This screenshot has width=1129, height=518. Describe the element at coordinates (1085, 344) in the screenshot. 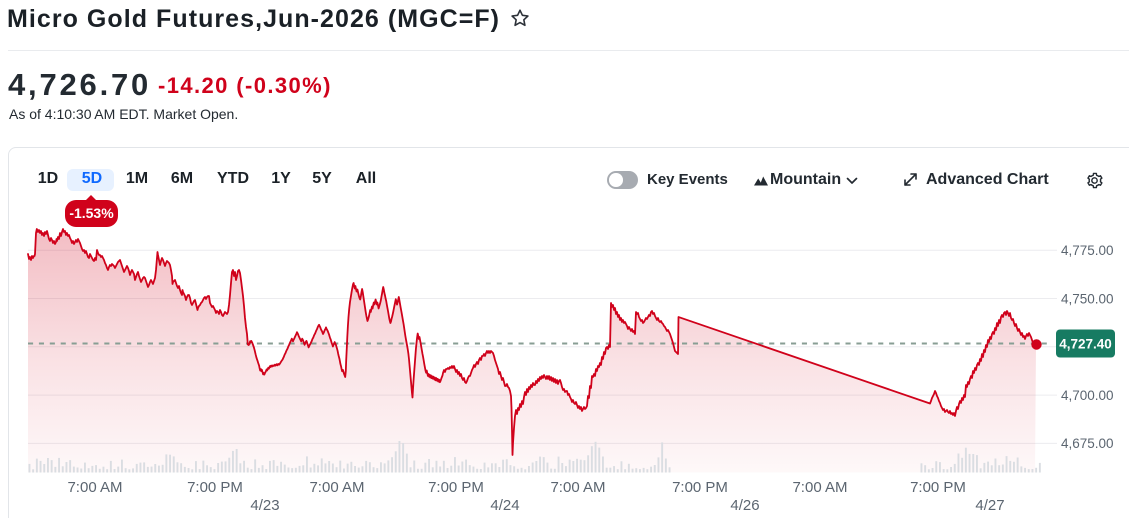

I see `svg-text: 4,727.40` at that location.